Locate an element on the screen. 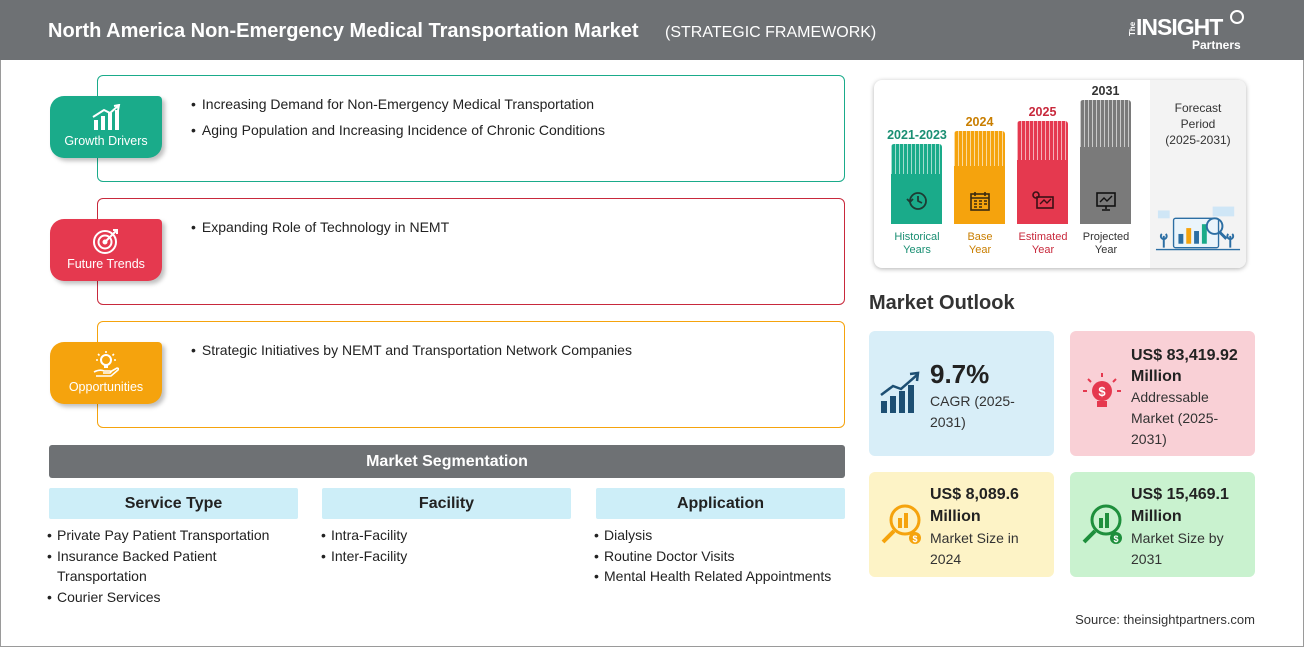 This screenshot has width=1304, height=647. source-text: Source: theinsightpartners.com is located at coordinates (1165, 619).